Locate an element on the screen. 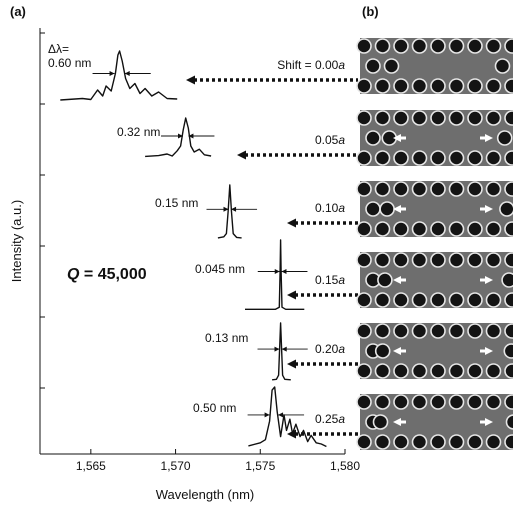 This screenshot has width=513, height=508. x-tick-label: 1,575 is located at coordinates (260, 466).